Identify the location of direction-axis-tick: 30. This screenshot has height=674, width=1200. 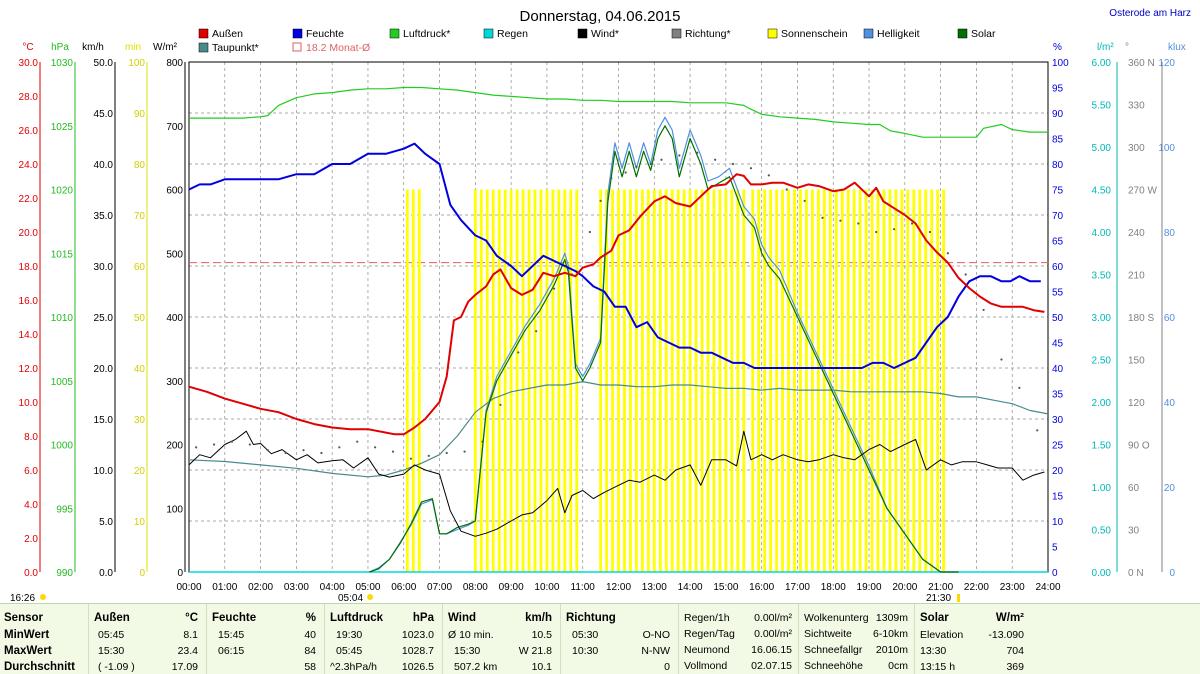
(1134, 531).